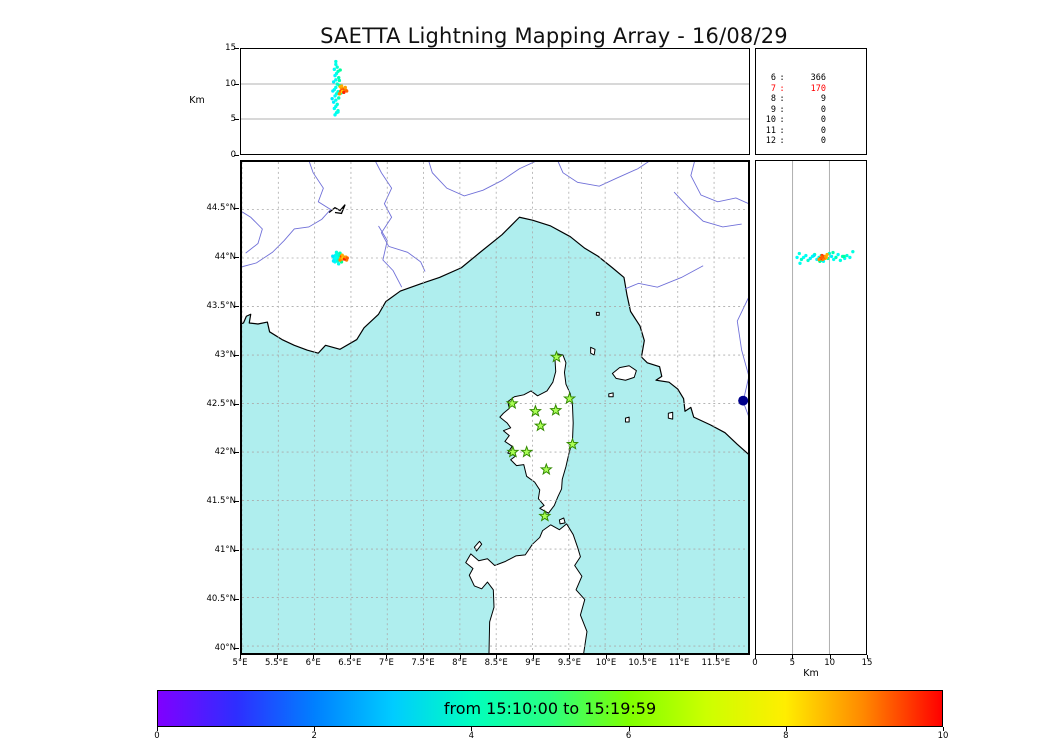 The width and height of the screenshot is (1050, 750). I want to click on station-count-key: 10, so click(770, 120).